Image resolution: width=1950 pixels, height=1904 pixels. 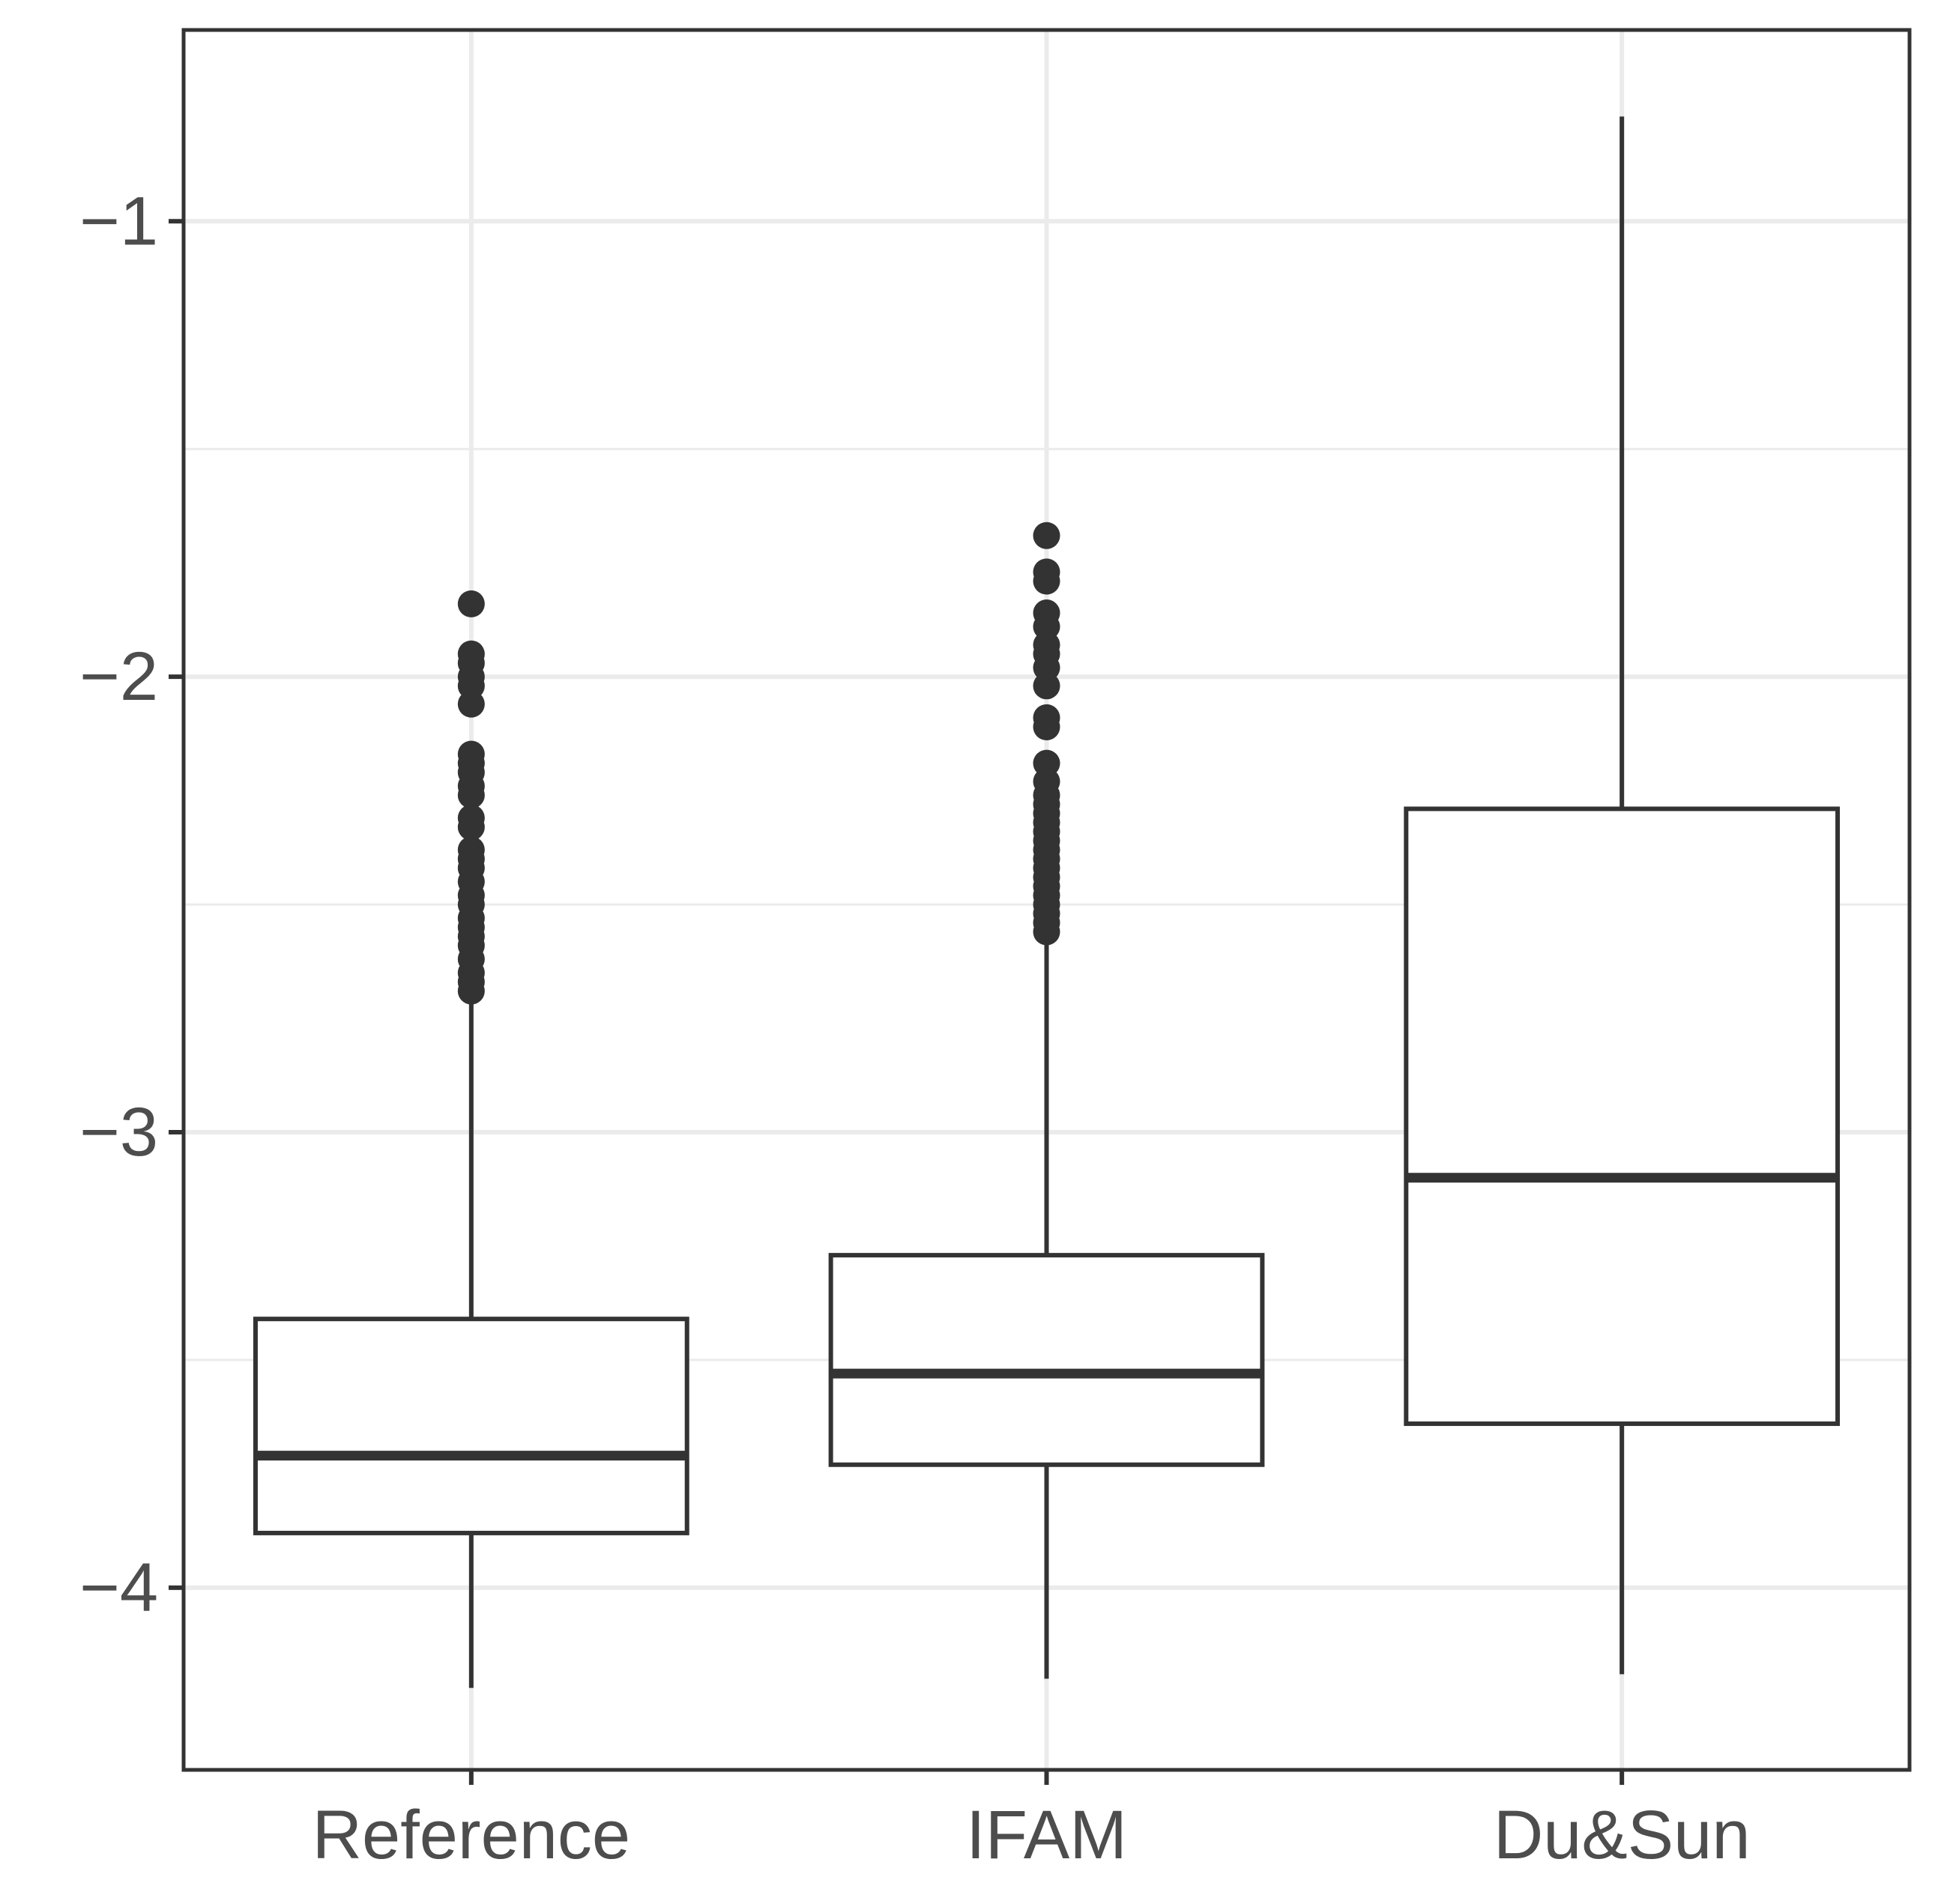 I want to click on box-reference, so click(x=471, y=1139).